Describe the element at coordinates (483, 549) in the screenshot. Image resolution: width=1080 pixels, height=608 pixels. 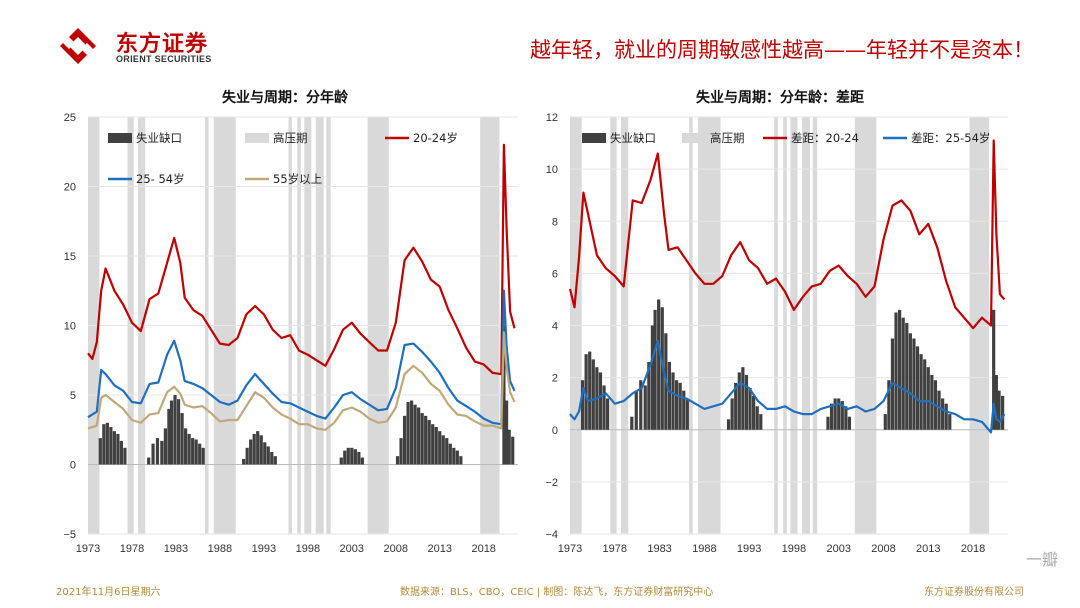
I see `x-tick-label: 2018` at that location.